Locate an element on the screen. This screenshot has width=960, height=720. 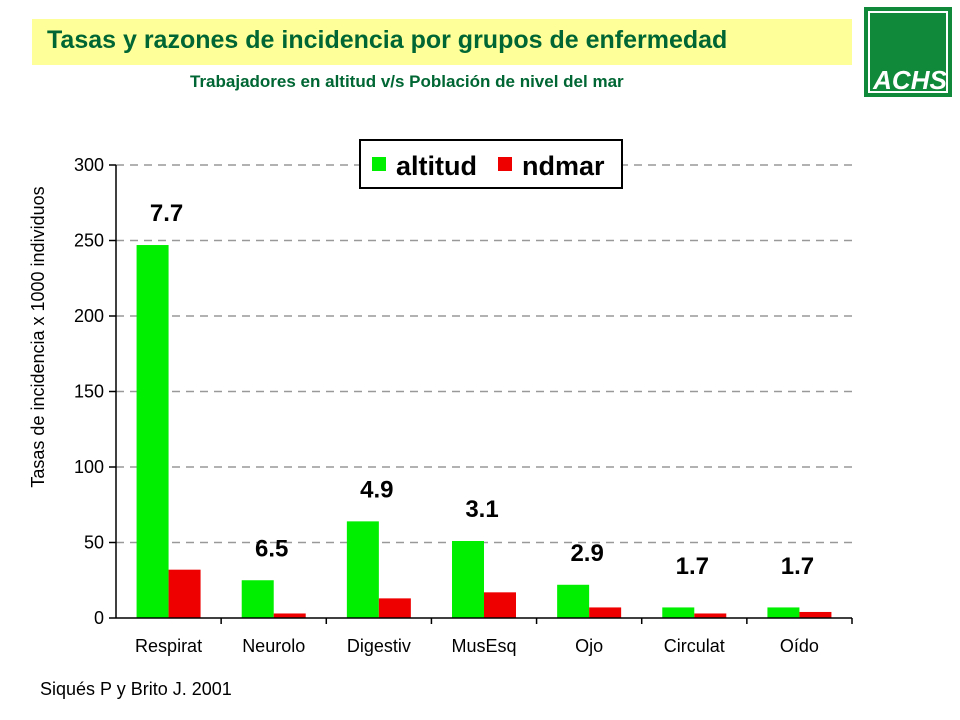
y-tick-label: 150 is located at coordinates (89, 392).